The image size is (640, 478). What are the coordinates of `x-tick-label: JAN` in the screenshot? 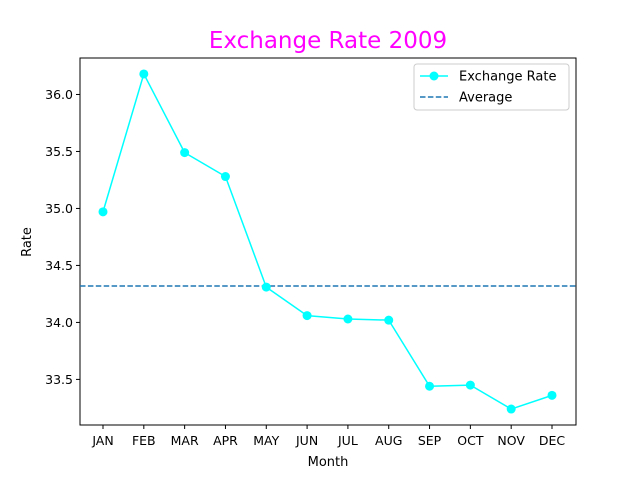 It's located at (102, 440).